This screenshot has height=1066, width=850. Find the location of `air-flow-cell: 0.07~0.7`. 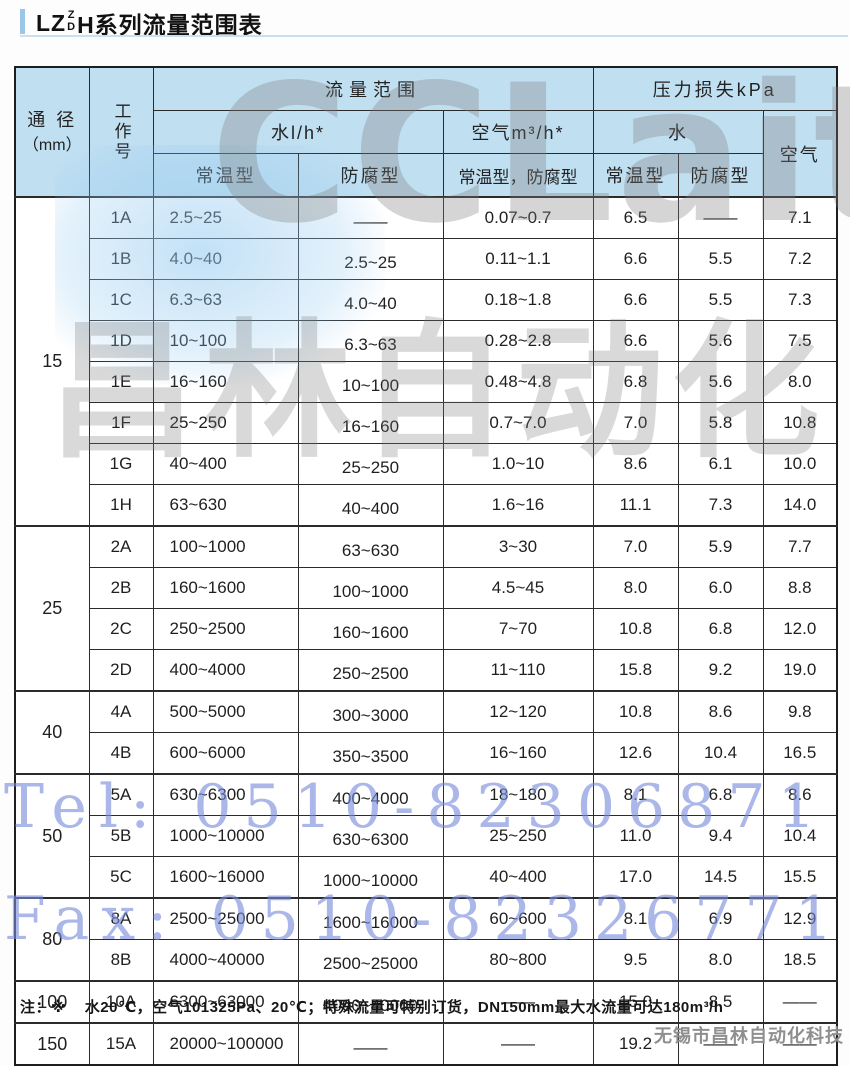

air-flow-cell: 0.07~0.7 is located at coordinates (518, 217).